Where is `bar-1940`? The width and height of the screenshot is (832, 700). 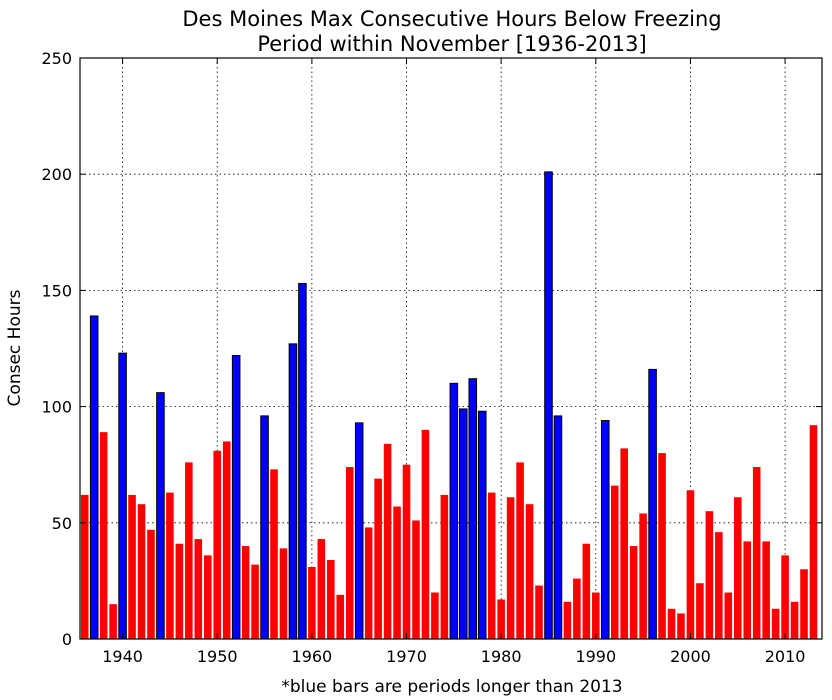 bar-1940 is located at coordinates (122, 496).